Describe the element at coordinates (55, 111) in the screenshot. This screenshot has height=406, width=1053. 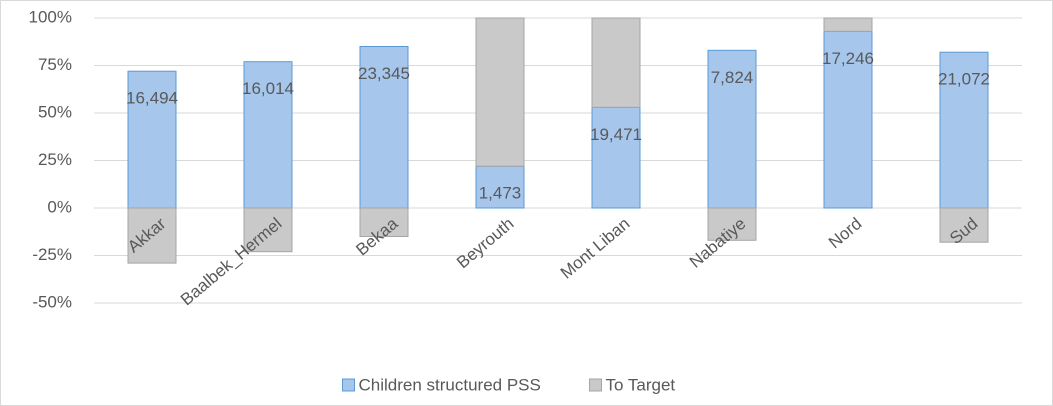
I see `y-tick-label: 50%` at that location.